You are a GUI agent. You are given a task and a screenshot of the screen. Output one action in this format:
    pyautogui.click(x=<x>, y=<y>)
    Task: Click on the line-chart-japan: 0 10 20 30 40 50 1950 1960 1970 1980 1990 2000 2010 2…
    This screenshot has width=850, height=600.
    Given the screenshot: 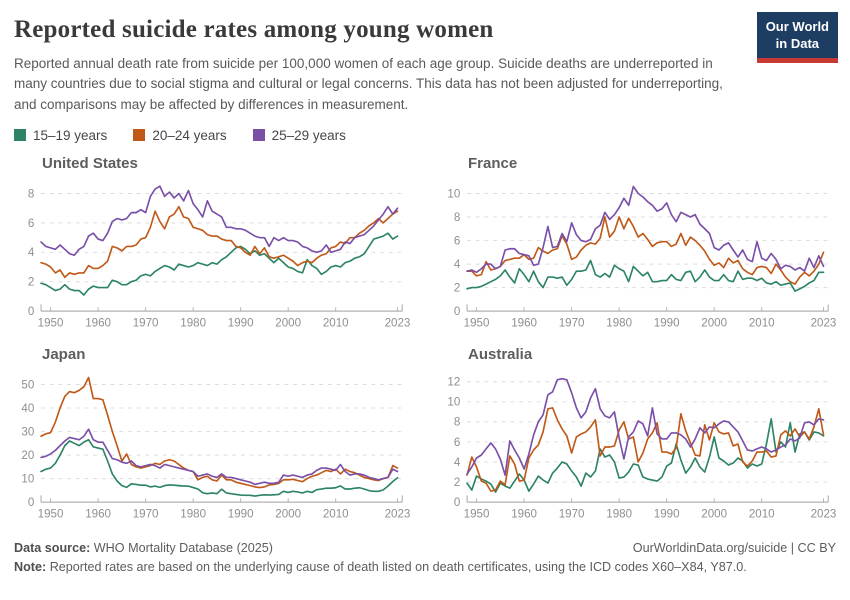 What is the action you would take?
    pyautogui.click(x=216, y=448)
    